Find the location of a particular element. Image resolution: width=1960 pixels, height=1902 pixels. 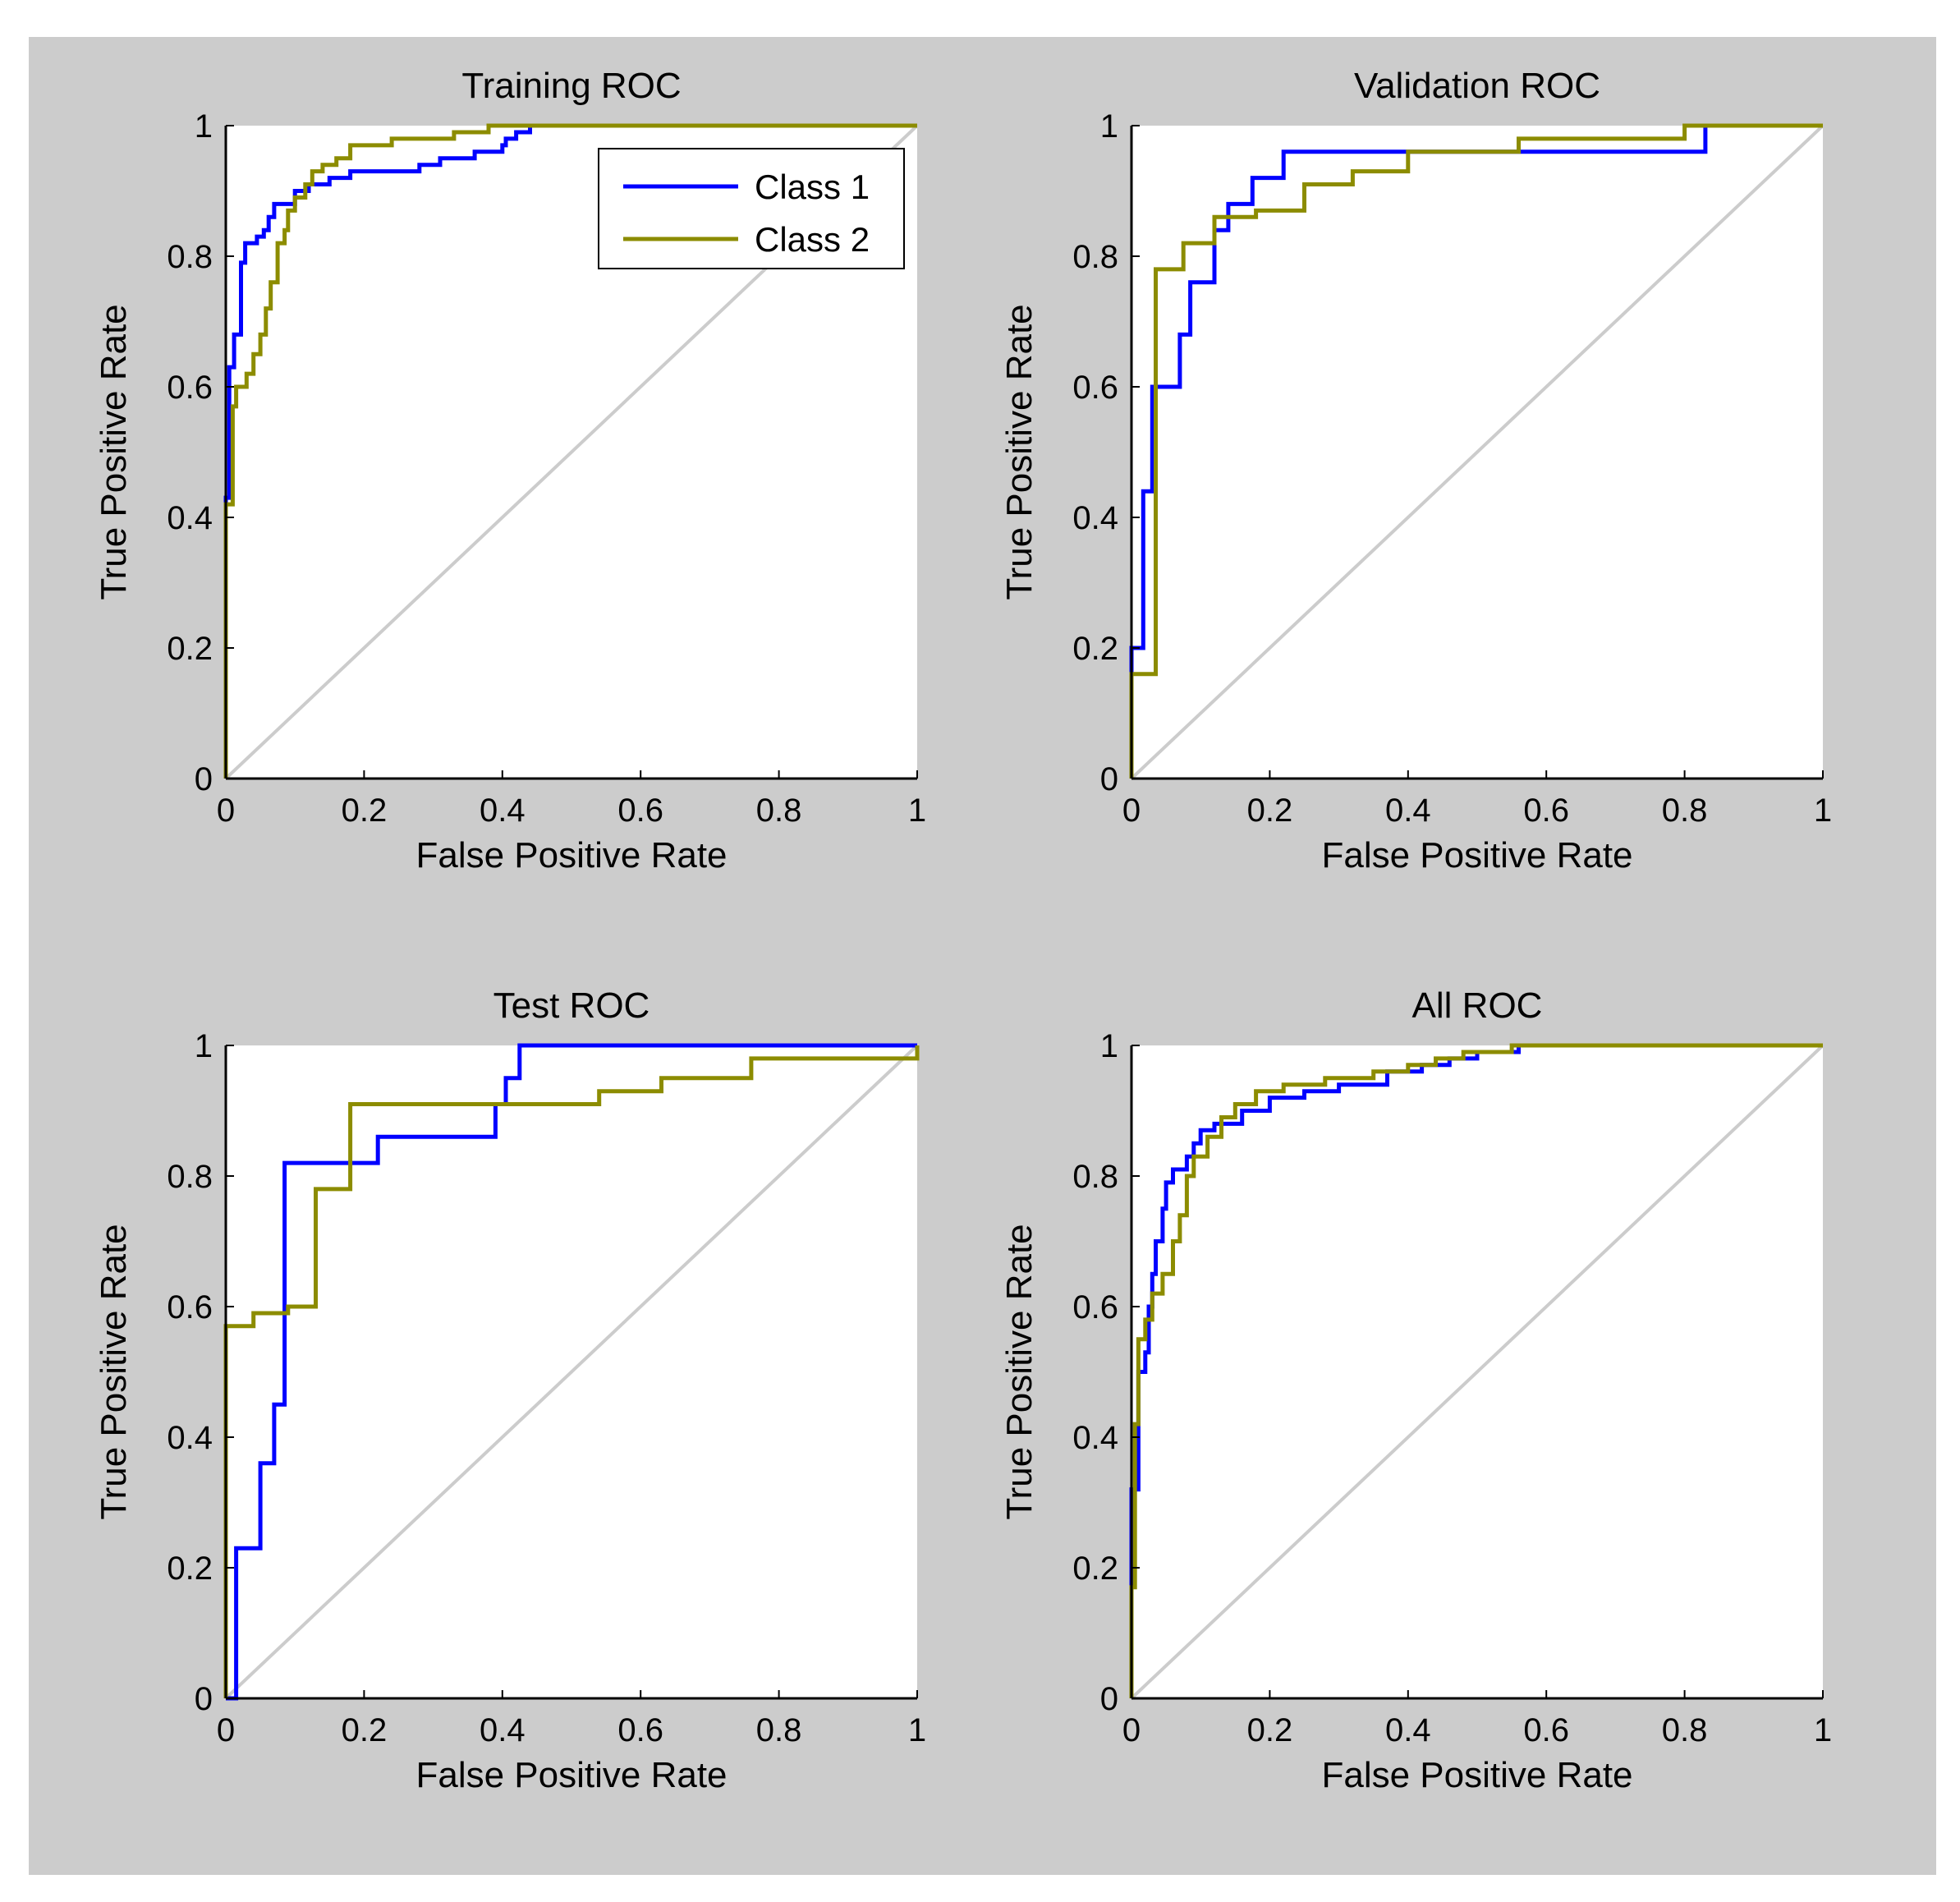

chart-title: Training ROC is located at coordinates (571, 86).